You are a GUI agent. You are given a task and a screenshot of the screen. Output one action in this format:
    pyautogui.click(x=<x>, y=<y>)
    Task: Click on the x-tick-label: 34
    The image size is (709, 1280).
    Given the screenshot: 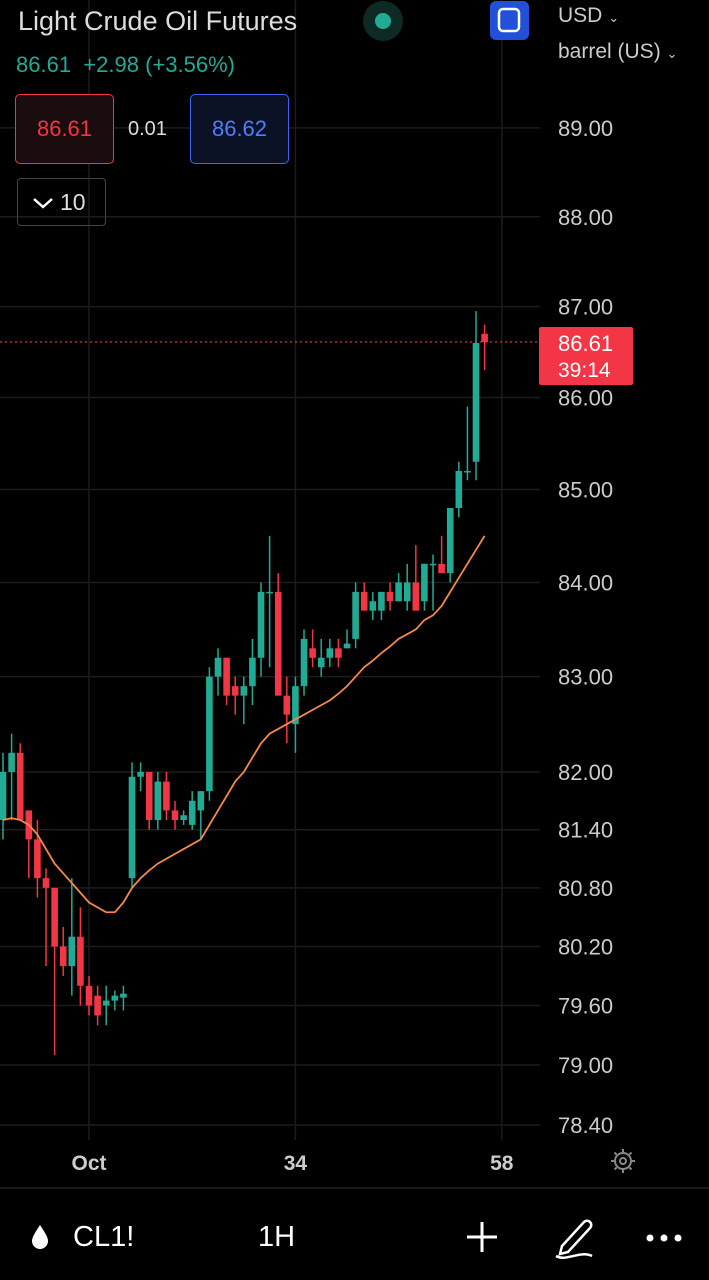 What is the action you would take?
    pyautogui.click(x=296, y=1163)
    